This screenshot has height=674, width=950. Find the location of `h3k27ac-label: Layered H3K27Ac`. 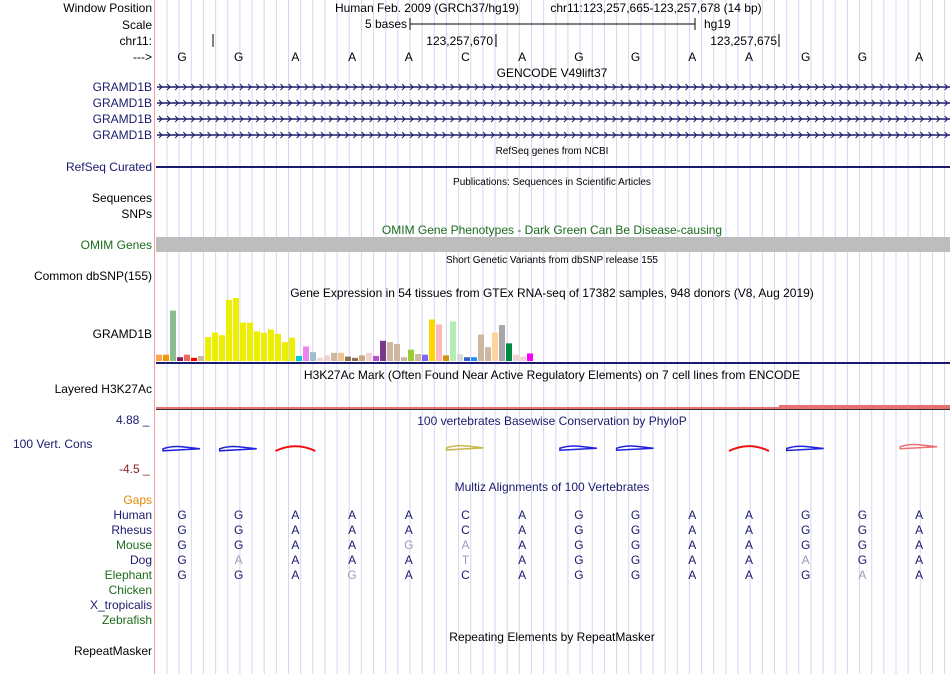

h3k27ac-label: Layered H3K27Ac is located at coordinates (103, 389).